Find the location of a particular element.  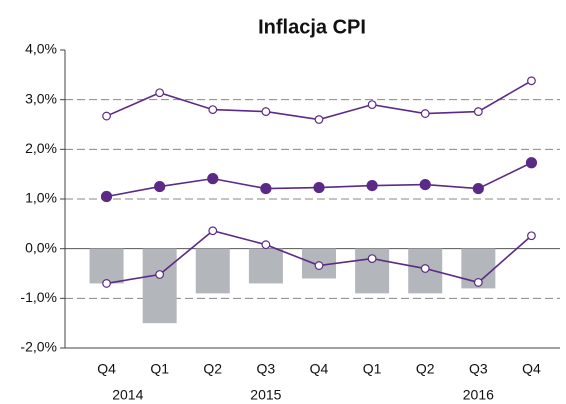

y-tick-label: 3,0% is located at coordinates (41, 98).